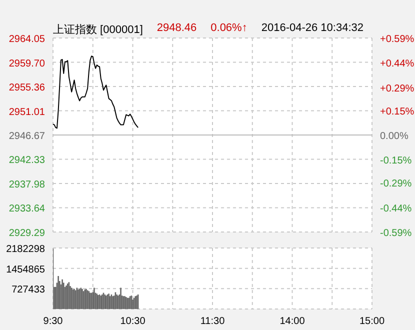 This screenshot has width=415, height=330. I want to click on y2-tick-label: 0.00%, so click(394, 136).